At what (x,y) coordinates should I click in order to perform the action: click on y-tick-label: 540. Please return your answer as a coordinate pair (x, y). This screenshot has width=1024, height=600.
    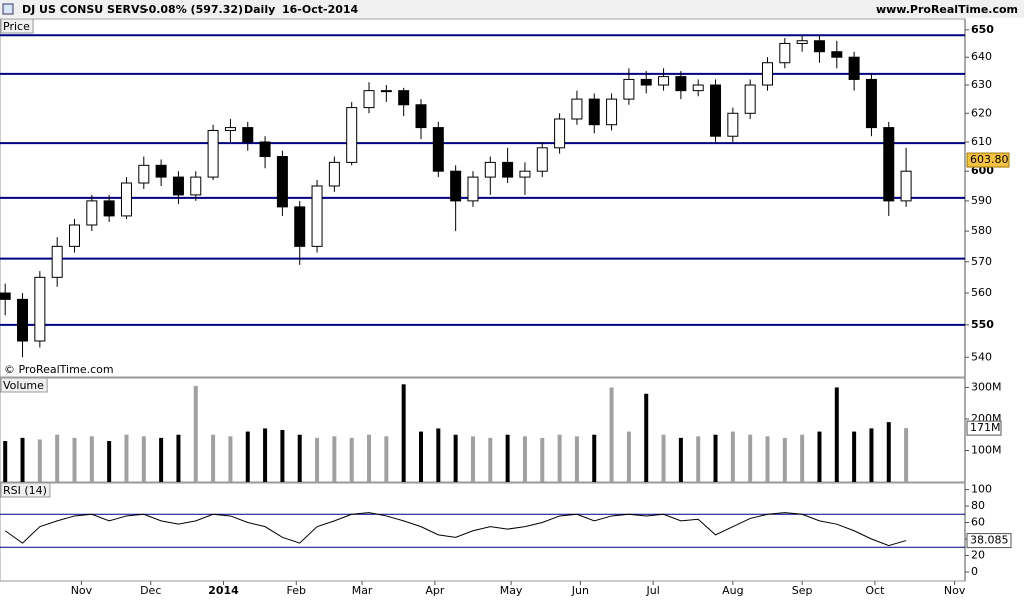
    Looking at the image, I should click on (981, 356).